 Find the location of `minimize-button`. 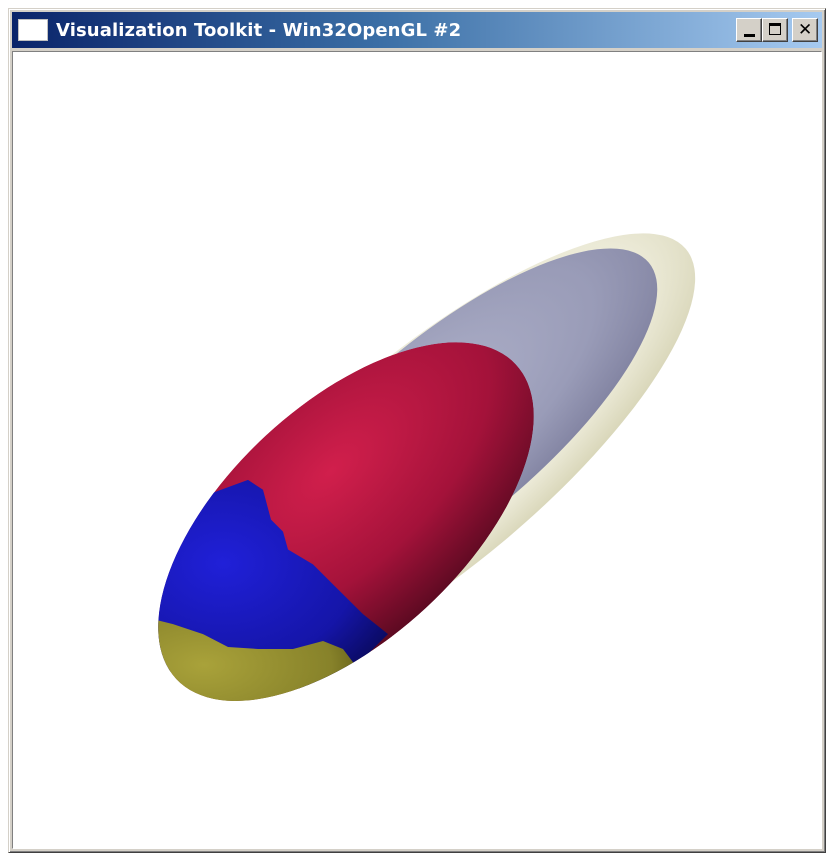

minimize-button is located at coordinates (749, 30).